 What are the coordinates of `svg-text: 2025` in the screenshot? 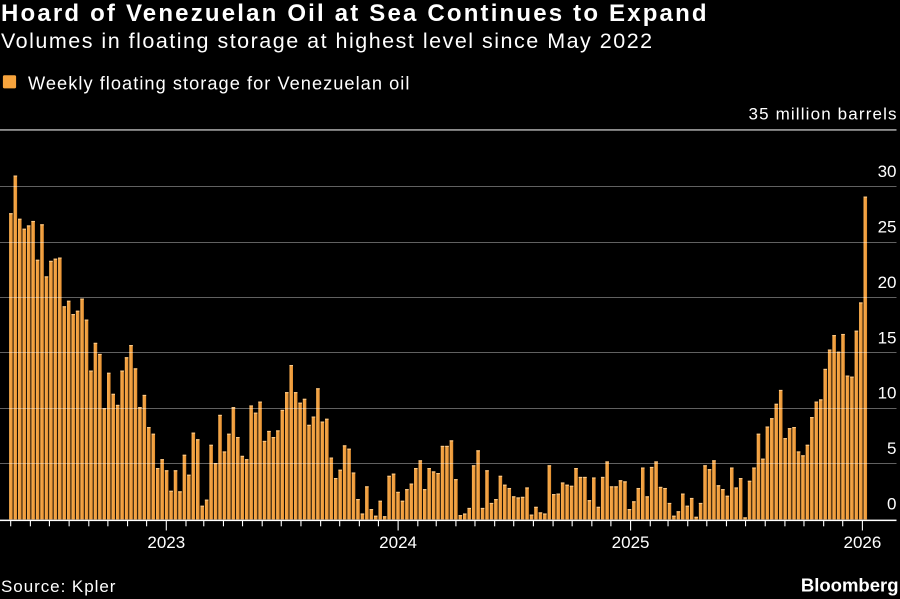 It's located at (631, 542).